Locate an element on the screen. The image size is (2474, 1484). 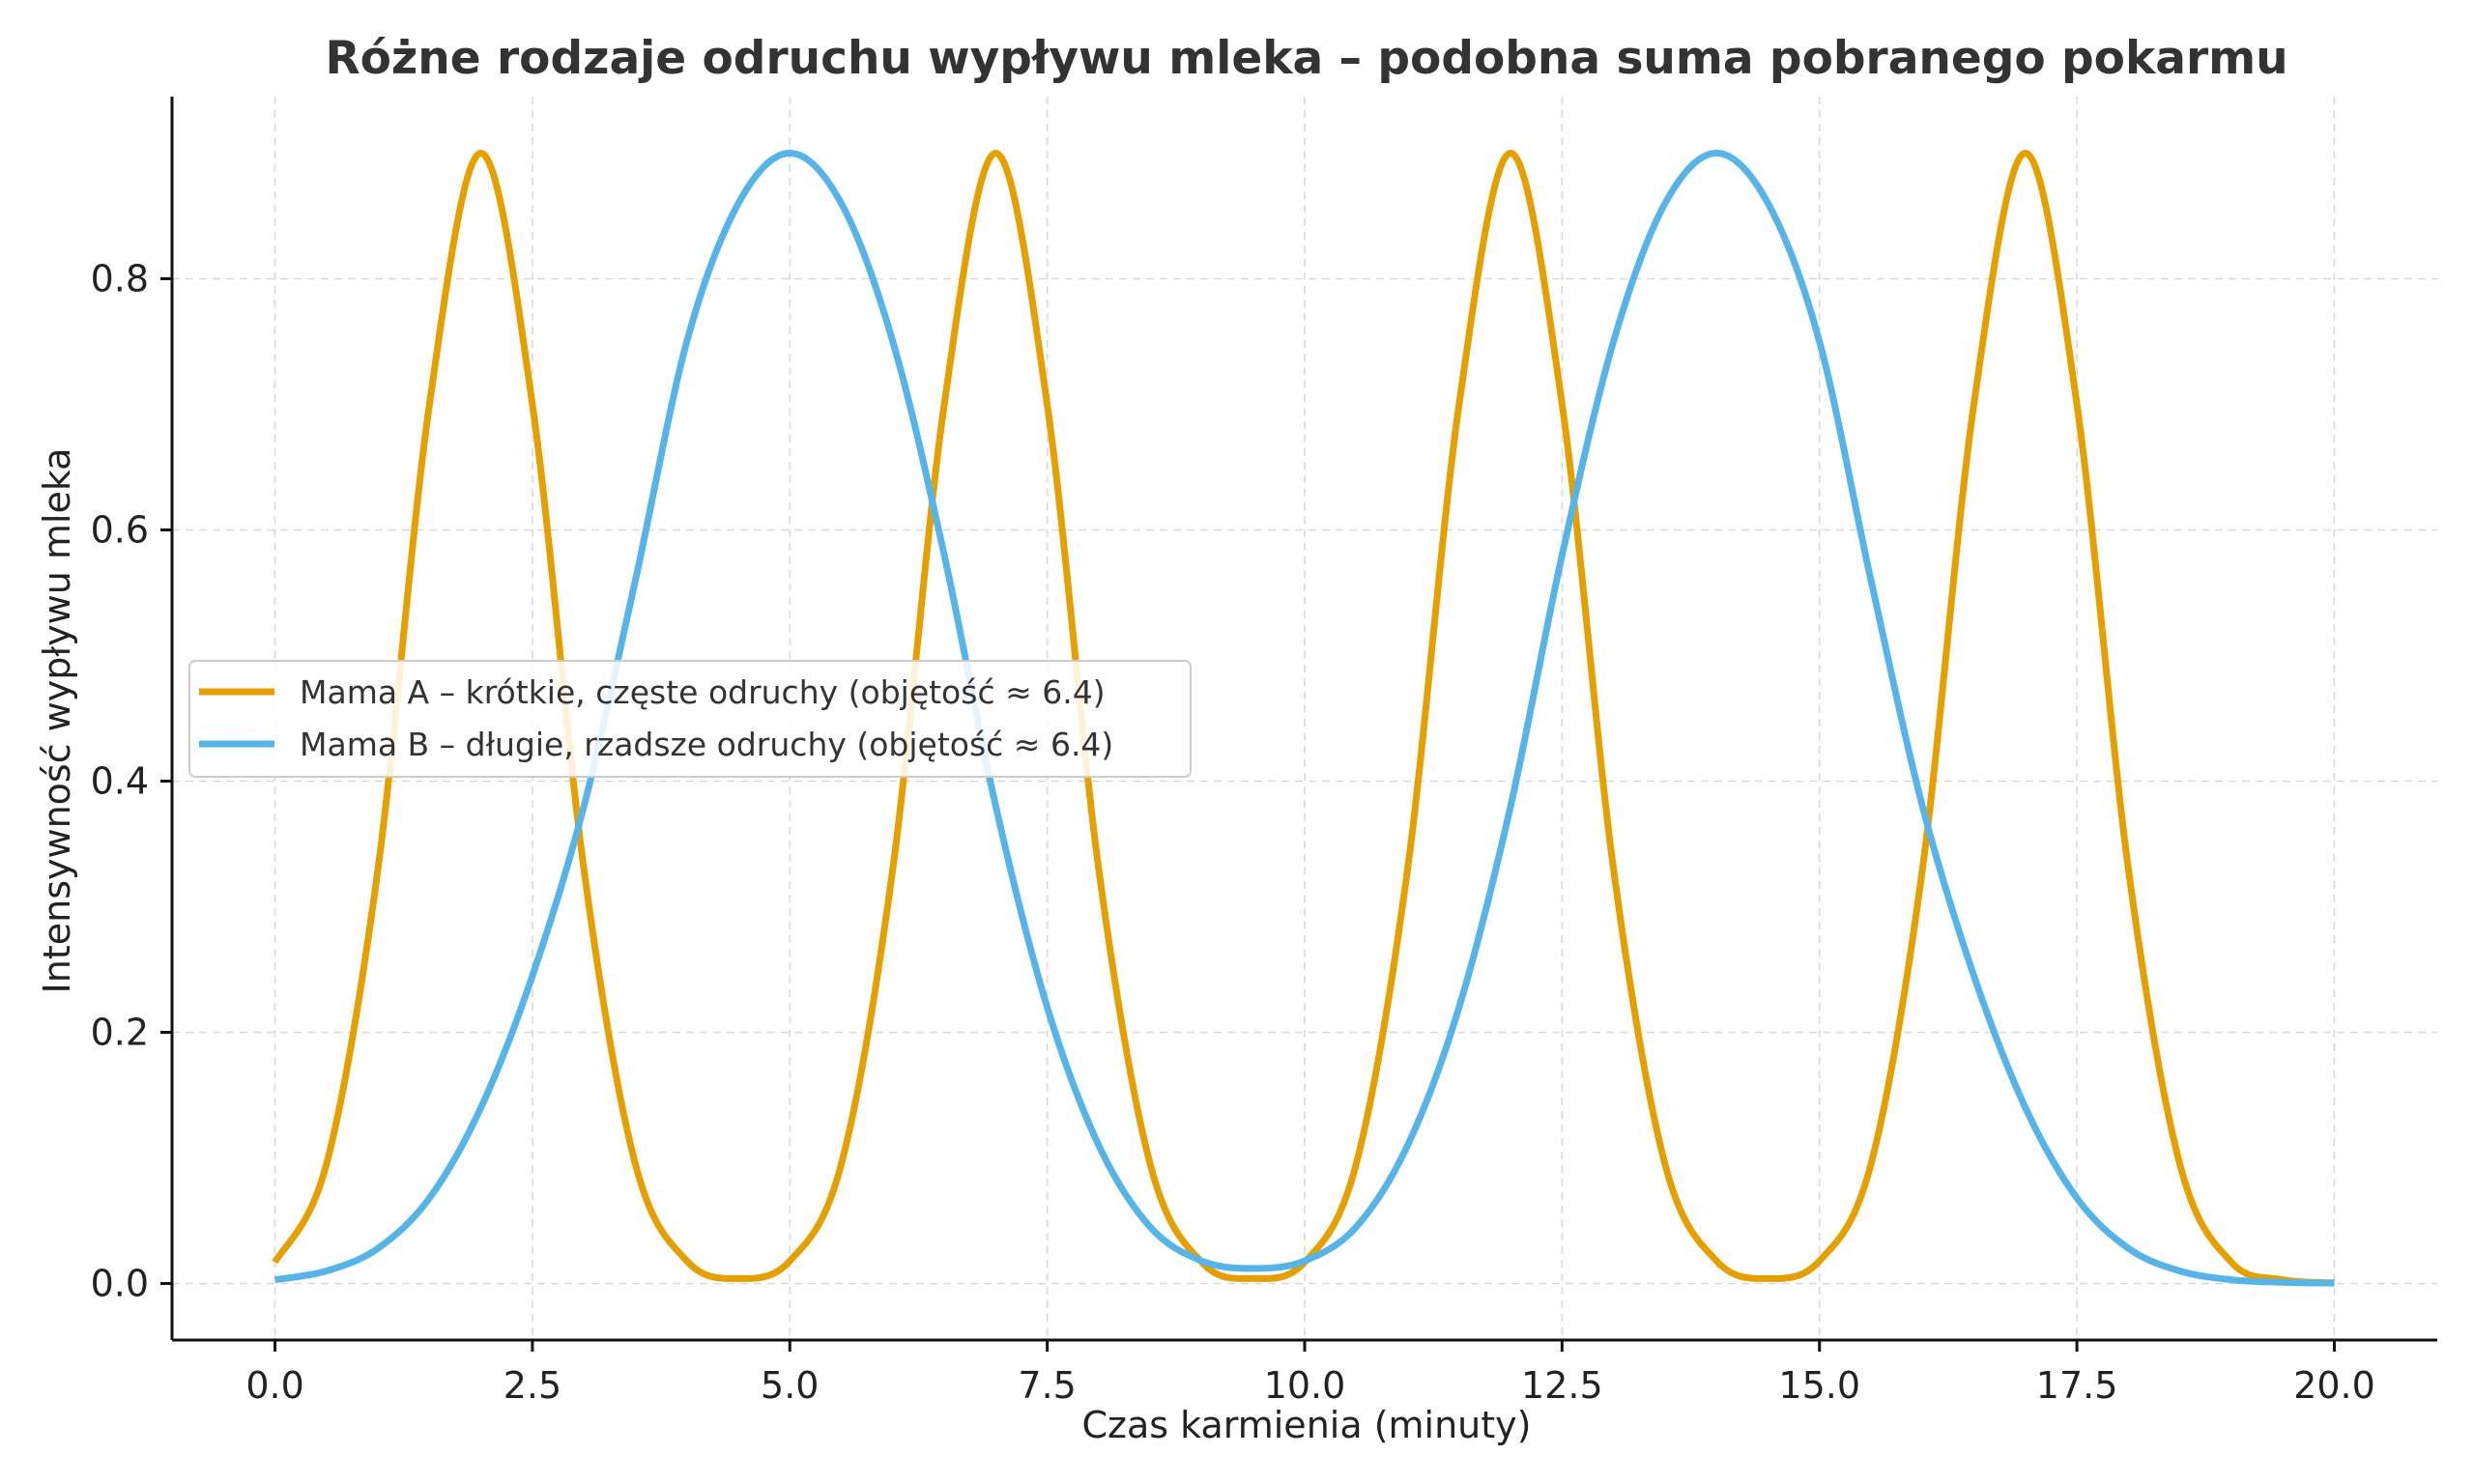
x-tick-label: 17.5 is located at coordinates (2077, 1385).